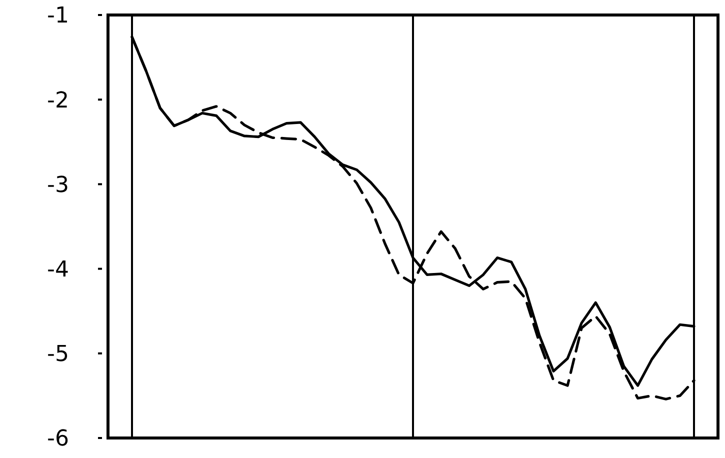  I want to click on y-tick-label: -1, so click(58, 16).